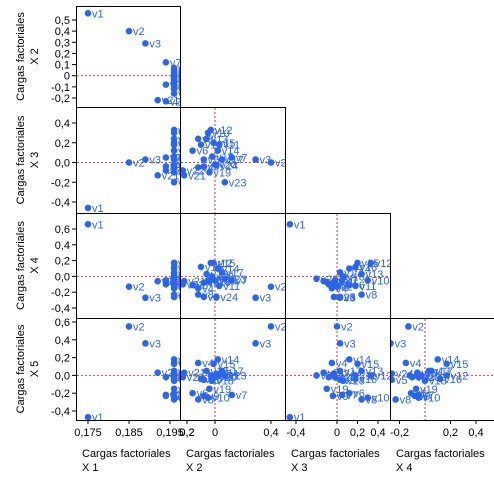 This screenshot has height=479, width=494. What do you see at coordinates (35, 56) in the screenshot?
I see `y-axis-factor: X 2` at bounding box center [35, 56].